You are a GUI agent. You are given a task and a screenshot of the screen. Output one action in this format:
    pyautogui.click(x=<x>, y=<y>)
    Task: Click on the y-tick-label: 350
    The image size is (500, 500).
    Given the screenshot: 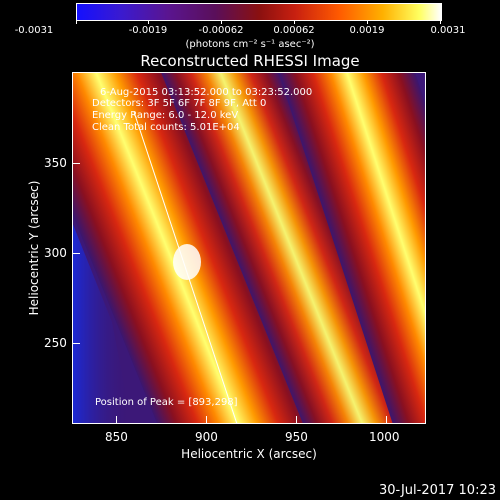 What is the action you would take?
    pyautogui.click(x=55, y=163)
    